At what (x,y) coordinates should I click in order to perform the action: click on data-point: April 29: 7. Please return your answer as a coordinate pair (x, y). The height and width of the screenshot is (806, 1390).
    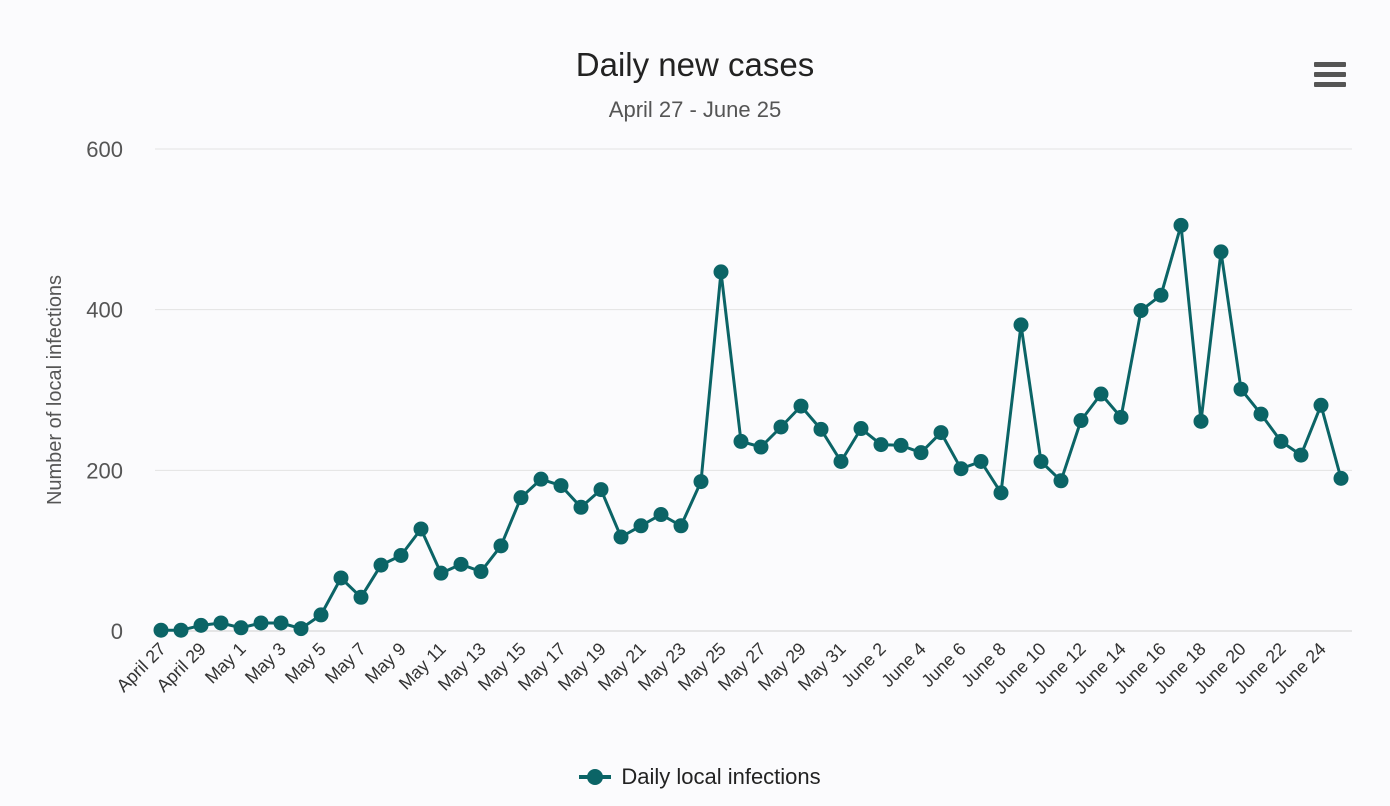
    Looking at the image, I should click on (201, 625).